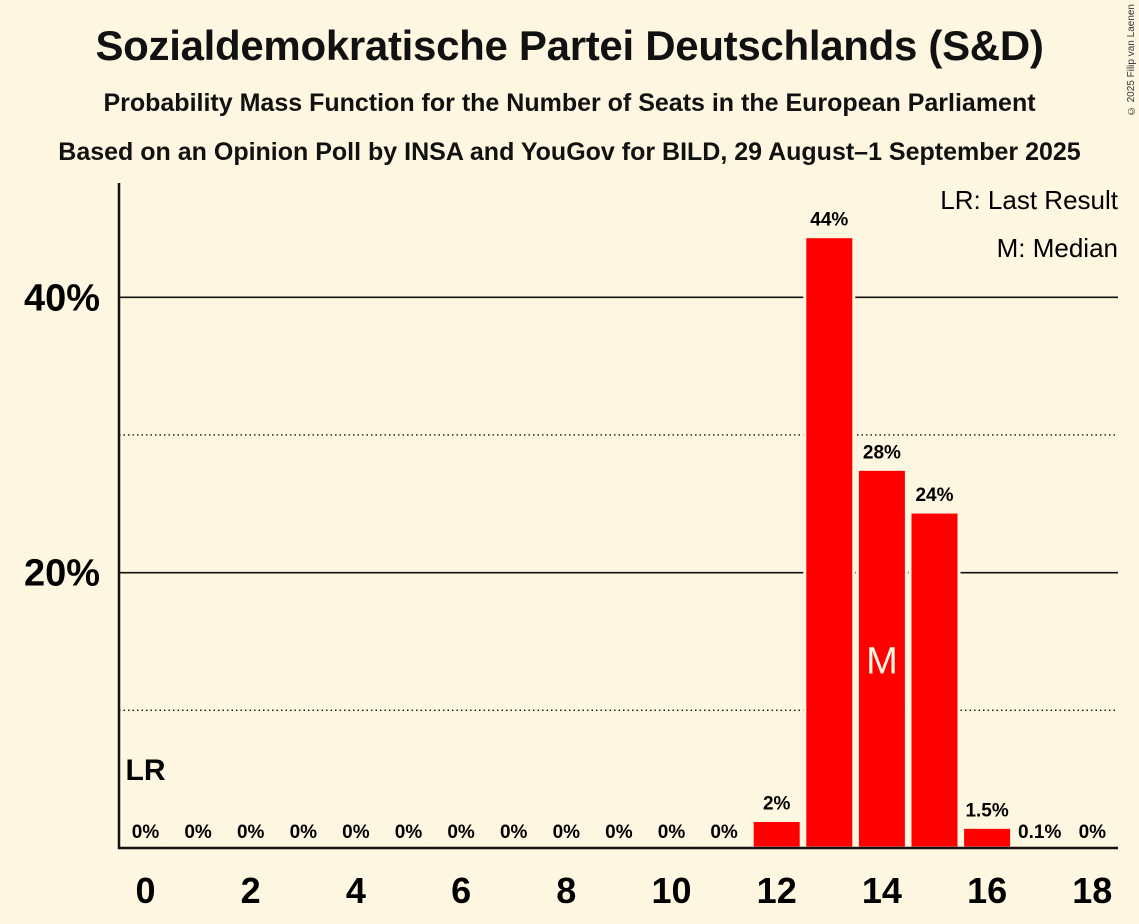 Image resolution: width=1139 pixels, height=924 pixels. I want to click on x-tick-label: 8, so click(566, 890).